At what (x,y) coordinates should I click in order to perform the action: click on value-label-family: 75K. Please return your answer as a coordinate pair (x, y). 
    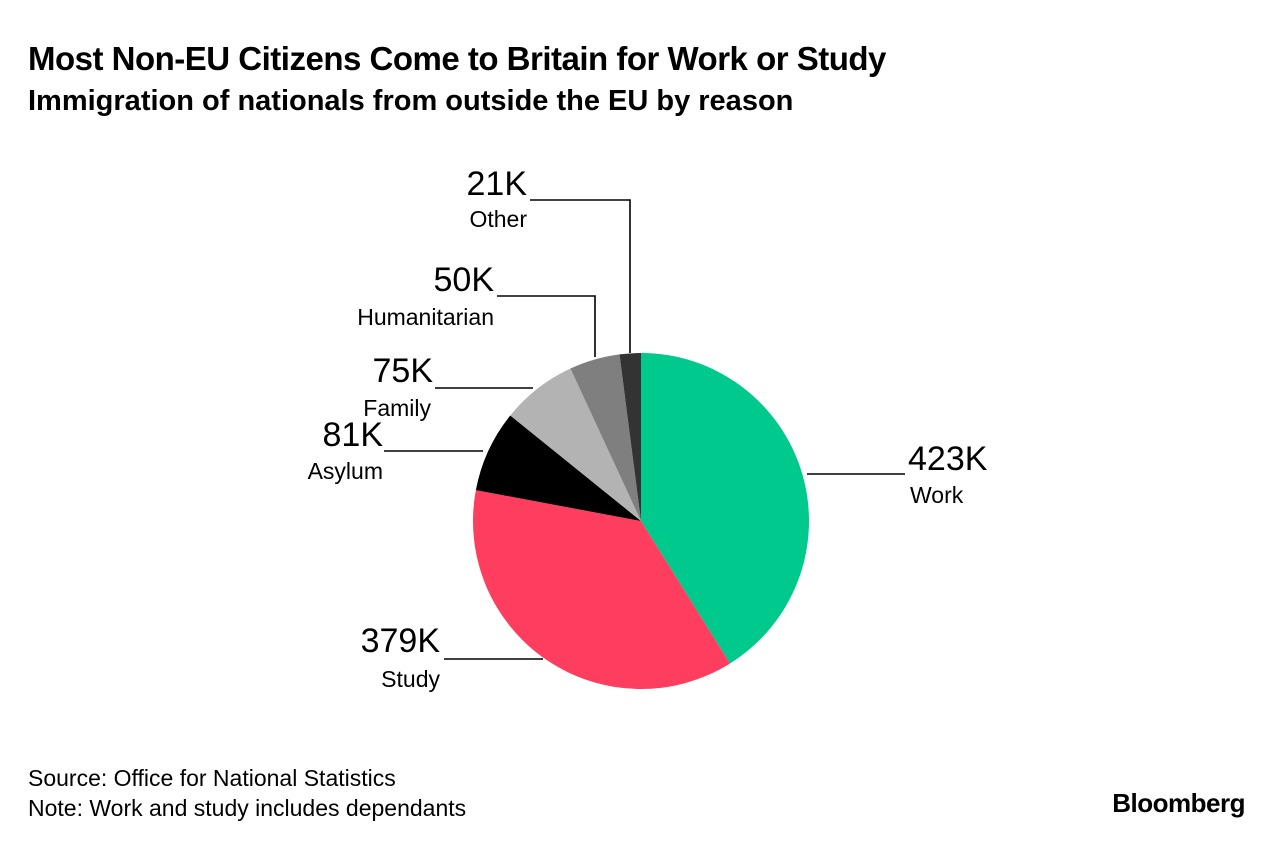
    Looking at the image, I should click on (403, 371).